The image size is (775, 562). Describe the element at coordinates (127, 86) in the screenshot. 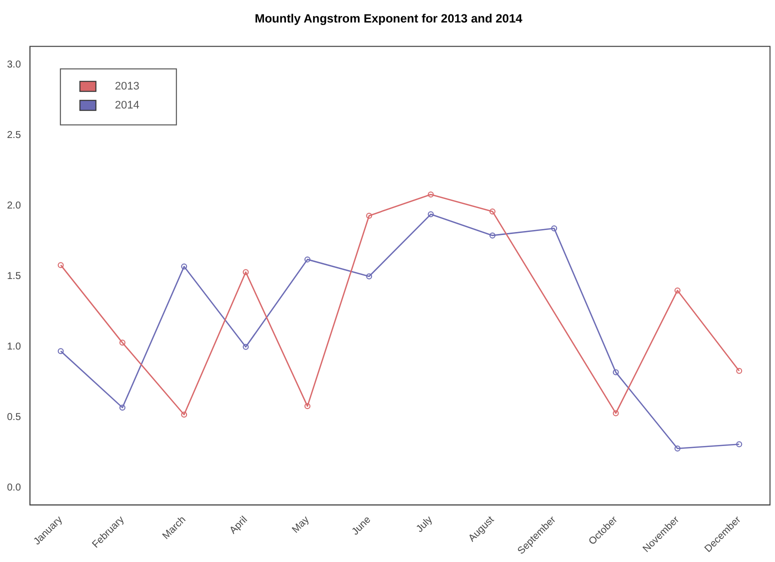

I see `legend-label: 2013` at that location.